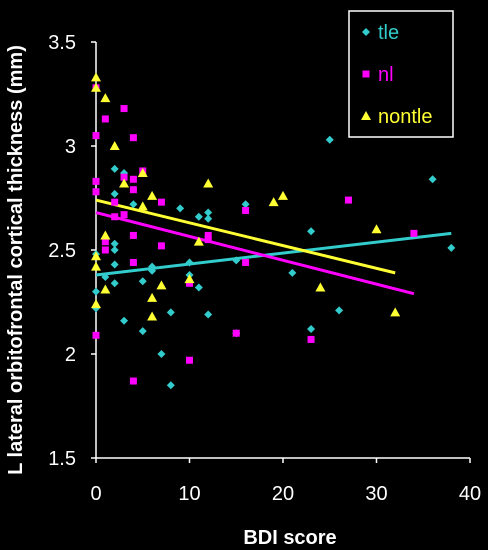  I want to click on legend: tle nl nontle, so click(401, 74).